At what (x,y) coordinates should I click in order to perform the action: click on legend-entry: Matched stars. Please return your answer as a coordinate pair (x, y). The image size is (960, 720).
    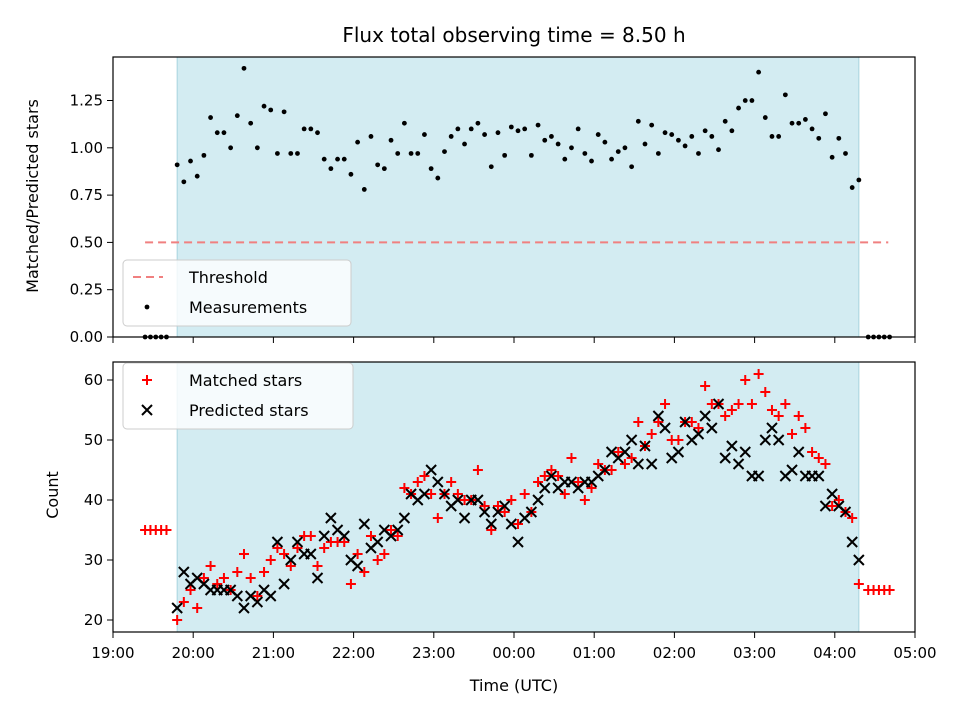
    Looking at the image, I should click on (222, 380).